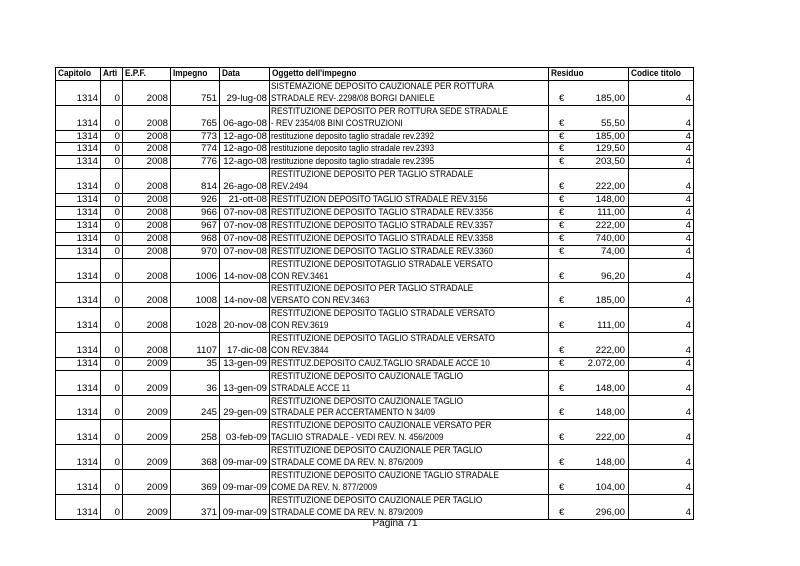  What do you see at coordinates (588, 320) in the screenshot?
I see `cell-residuo: €111,00` at bounding box center [588, 320].